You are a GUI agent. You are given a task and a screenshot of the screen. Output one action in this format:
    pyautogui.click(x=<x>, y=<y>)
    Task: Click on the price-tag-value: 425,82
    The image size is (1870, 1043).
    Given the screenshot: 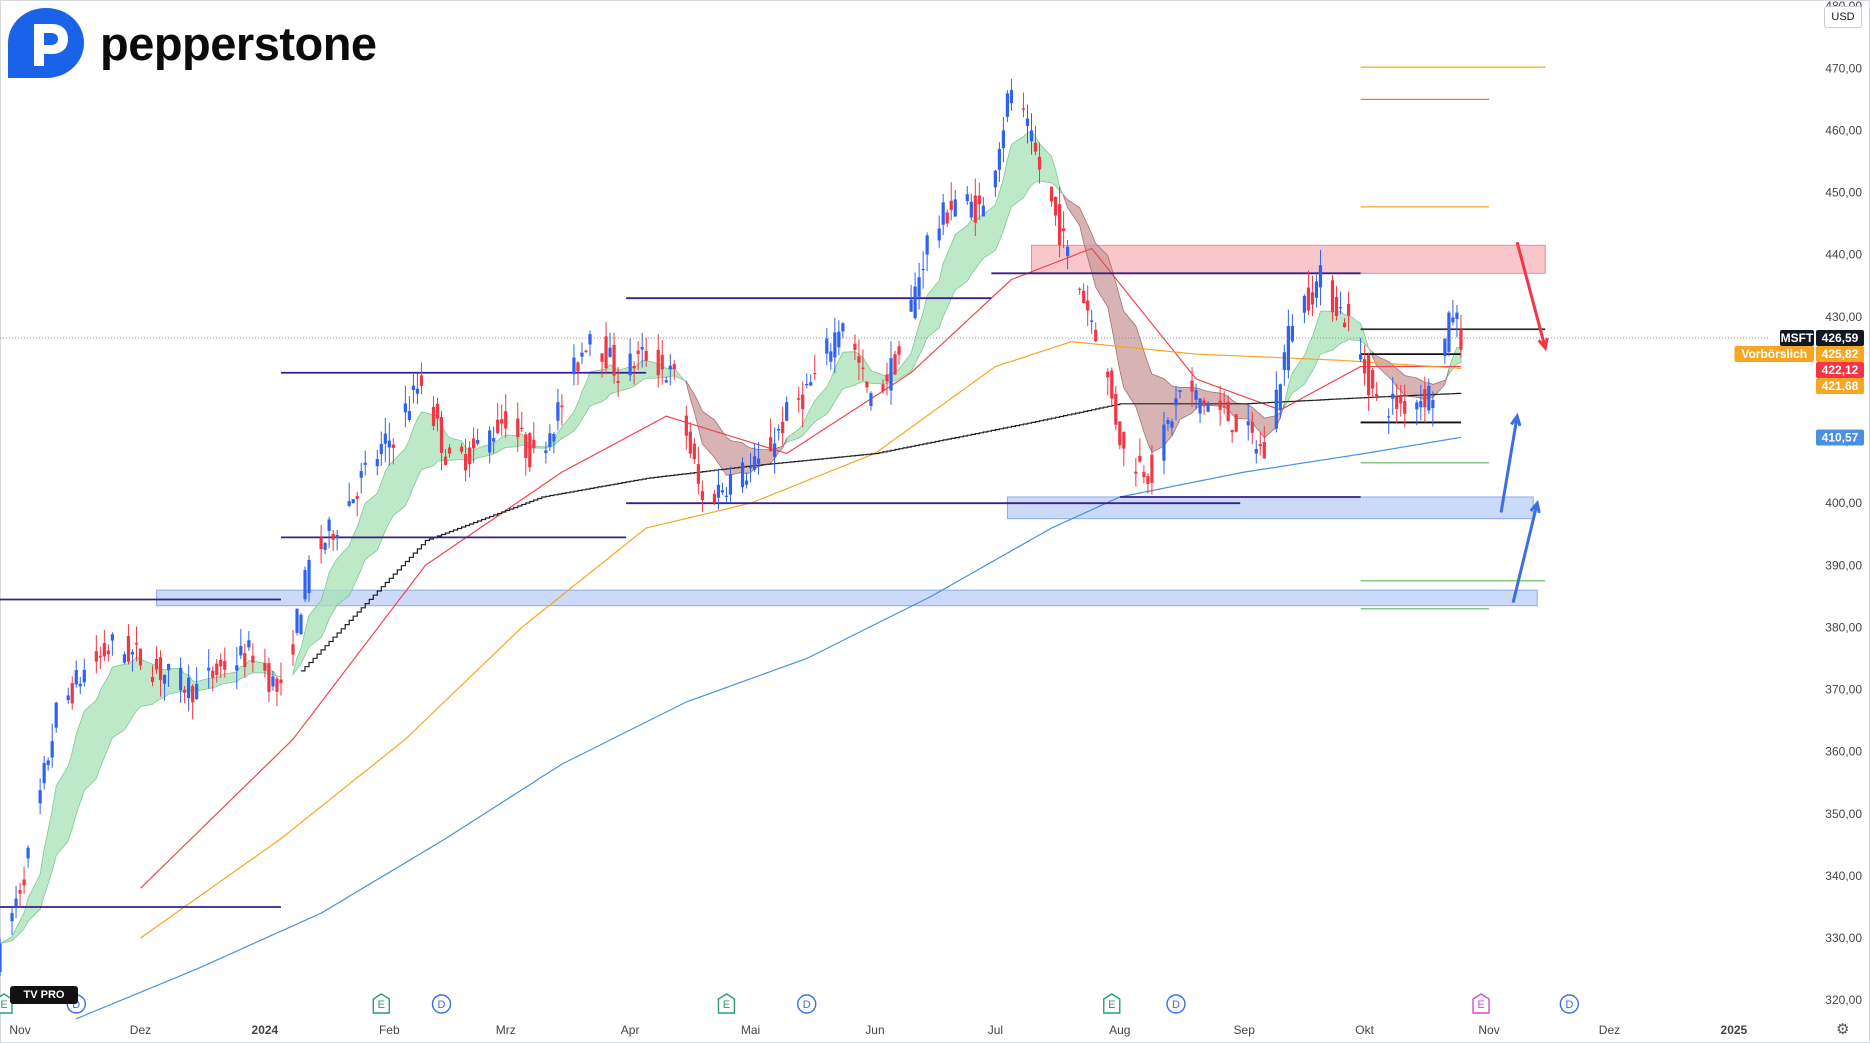 What is the action you would take?
    pyautogui.click(x=1840, y=354)
    